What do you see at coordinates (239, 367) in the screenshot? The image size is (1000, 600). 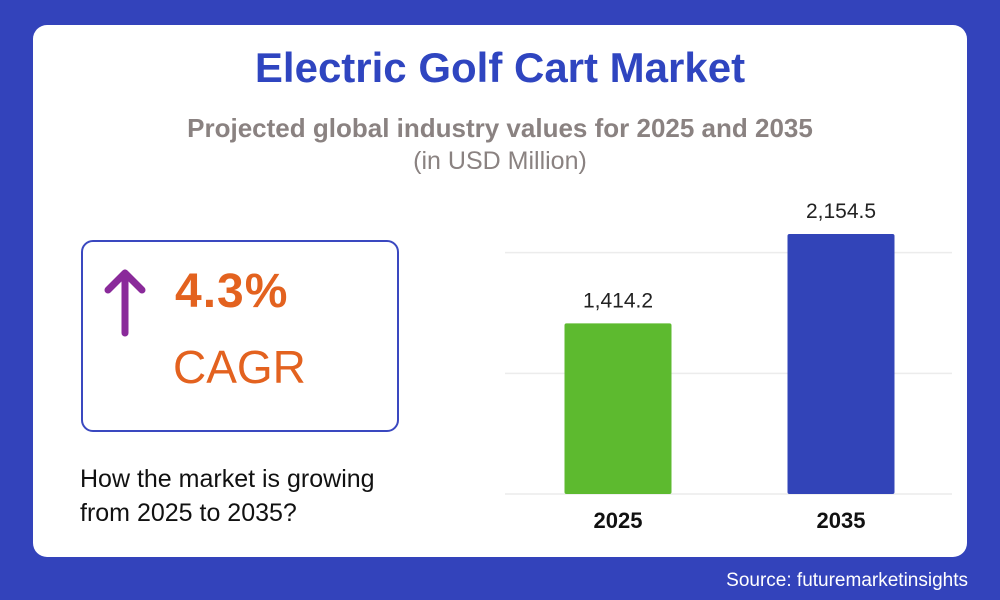 I see `cagr-label: CAGR` at bounding box center [239, 367].